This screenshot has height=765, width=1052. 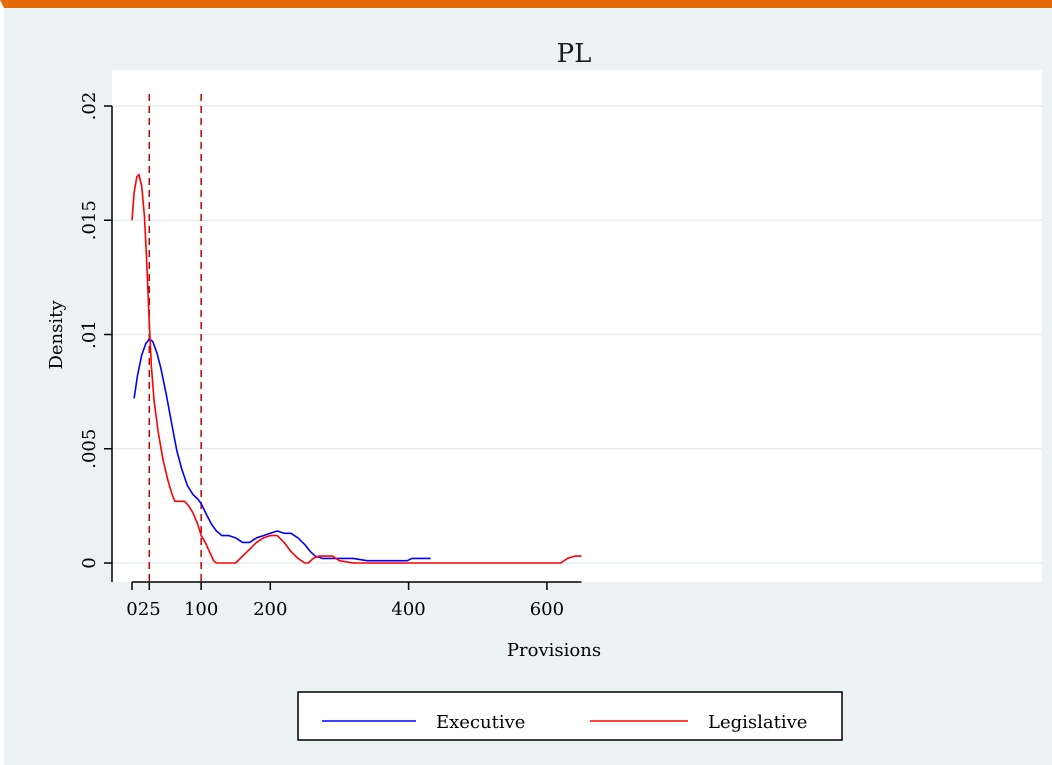 What do you see at coordinates (408, 609) in the screenshot?
I see `x-tick-label: 400` at bounding box center [408, 609].